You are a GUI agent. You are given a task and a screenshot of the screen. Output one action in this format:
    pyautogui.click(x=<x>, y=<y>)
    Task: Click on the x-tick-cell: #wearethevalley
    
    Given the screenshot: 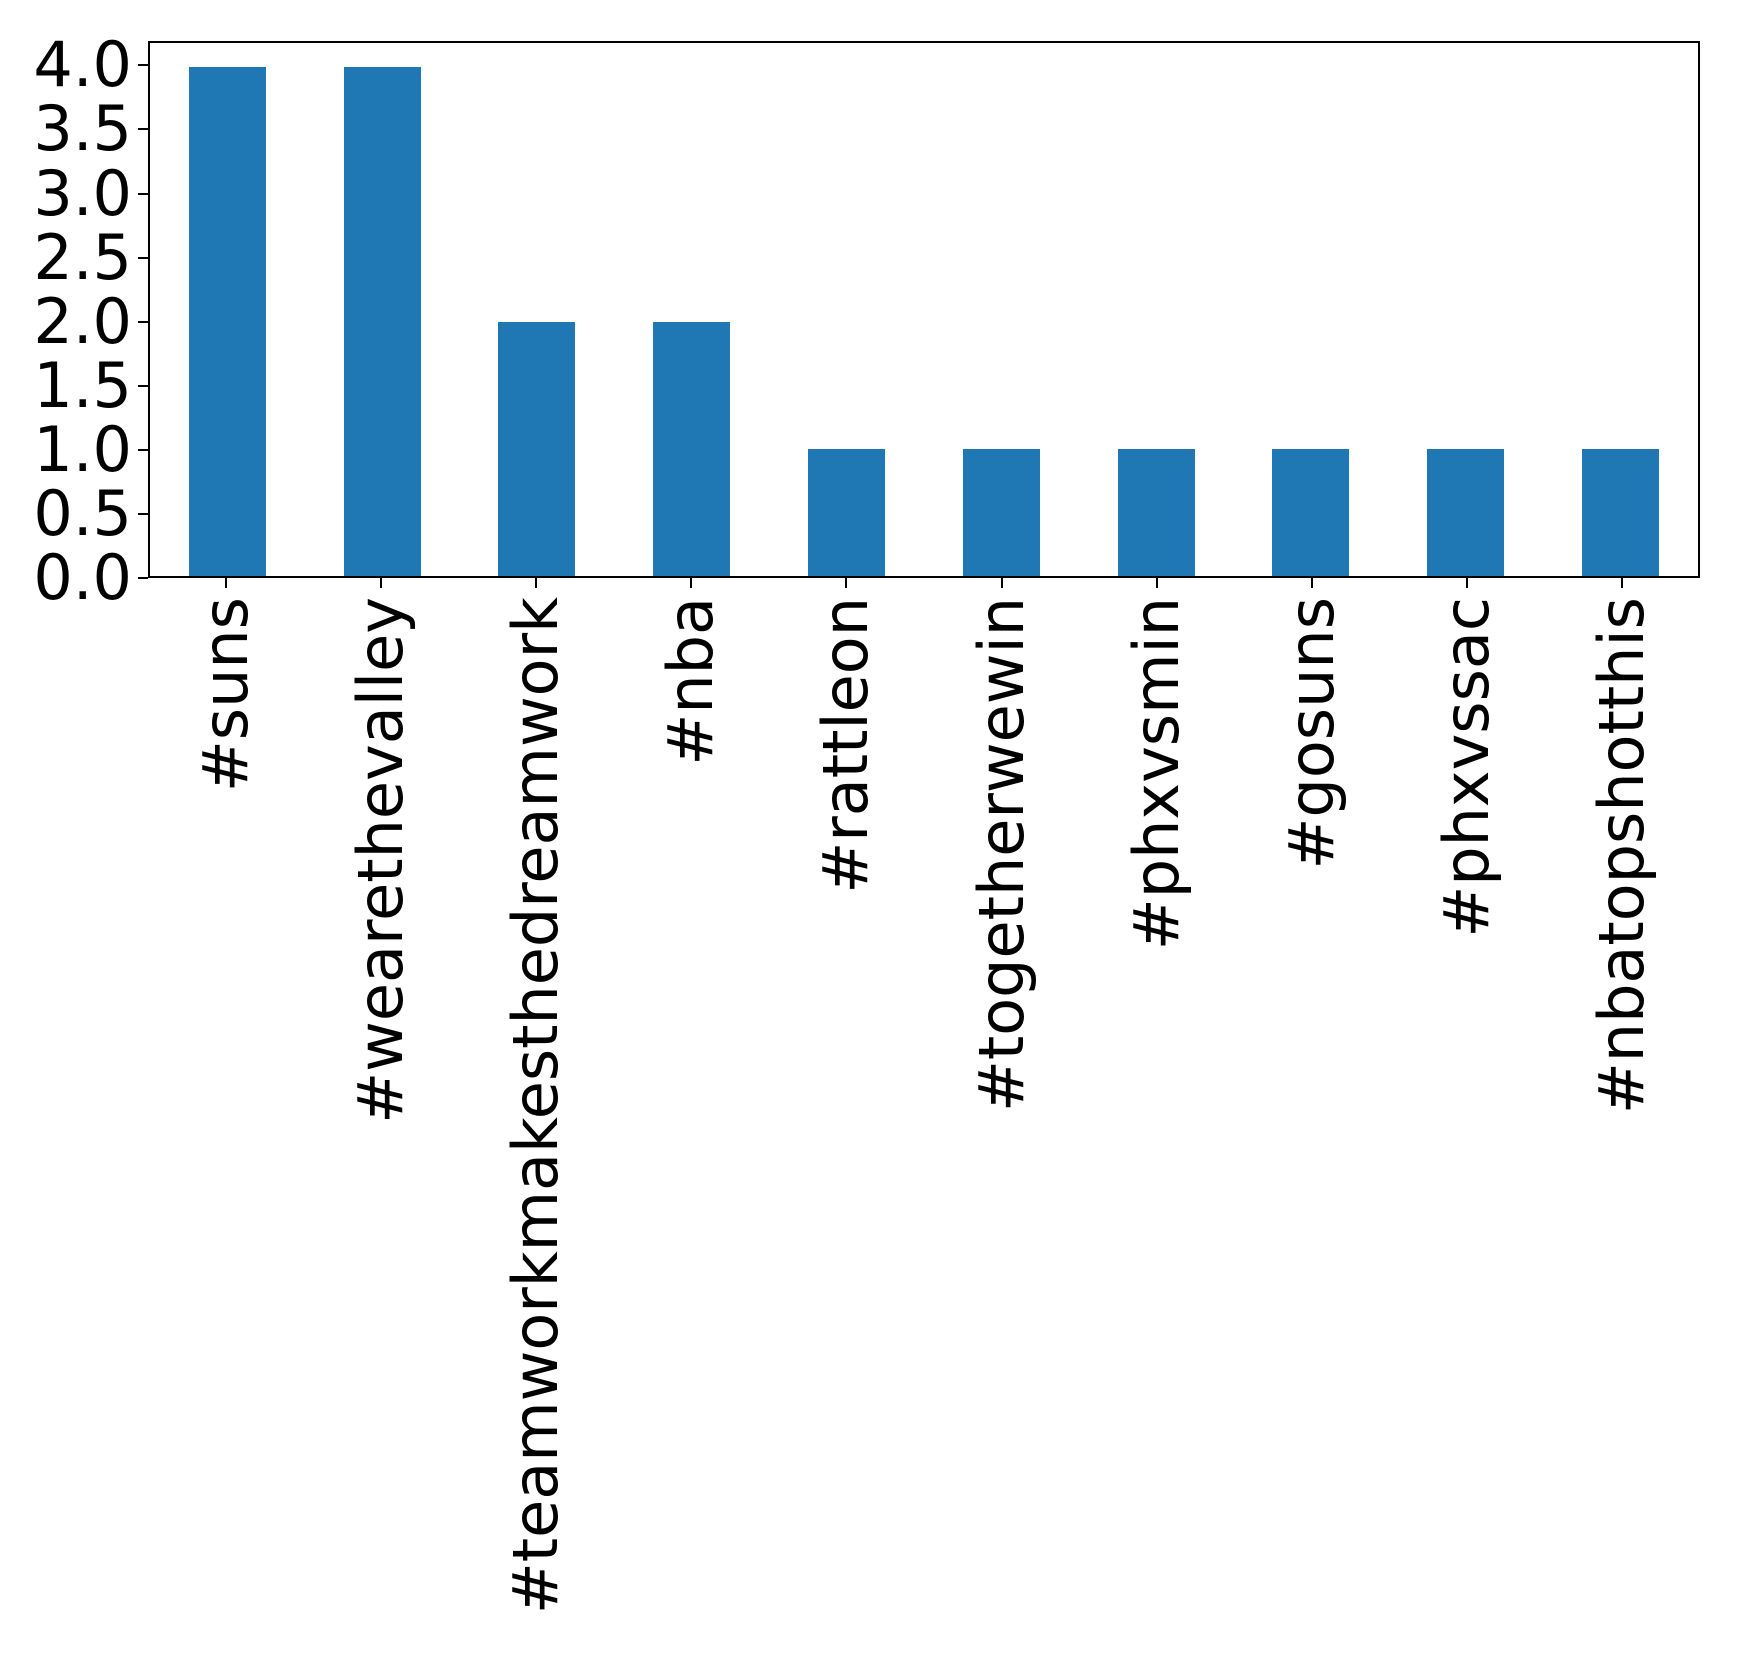 What is the action you would take?
    pyautogui.click(x=380, y=1115)
    